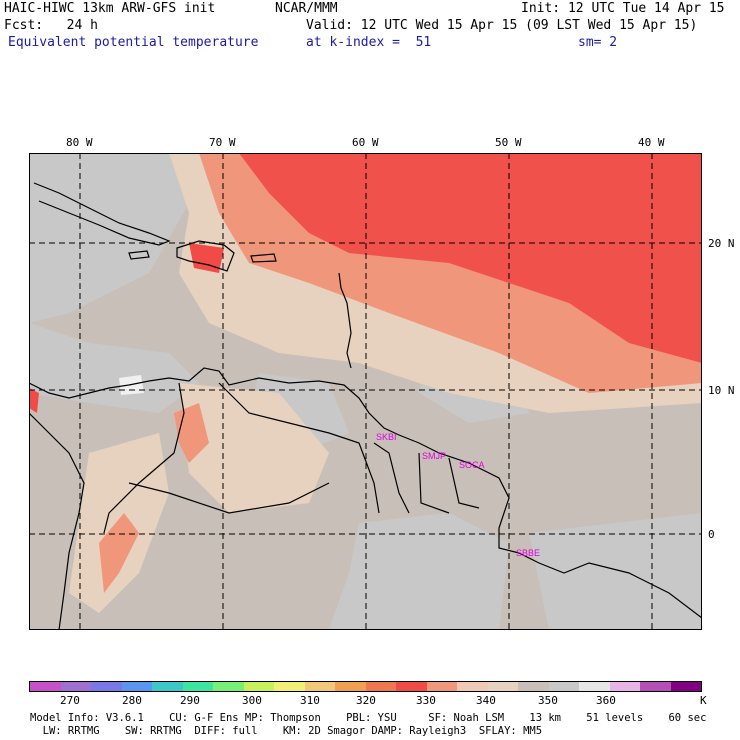 This screenshot has width=740, height=740. I want to click on colorbar-label: 280, so click(132, 700).